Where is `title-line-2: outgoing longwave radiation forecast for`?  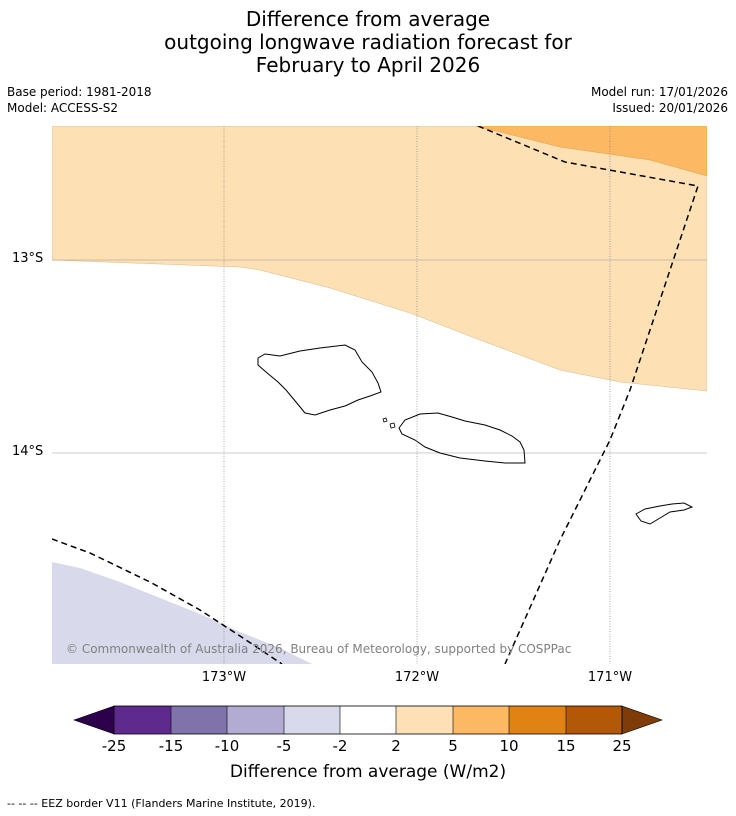
title-line-2: outgoing longwave radiation forecast for is located at coordinates (368, 42).